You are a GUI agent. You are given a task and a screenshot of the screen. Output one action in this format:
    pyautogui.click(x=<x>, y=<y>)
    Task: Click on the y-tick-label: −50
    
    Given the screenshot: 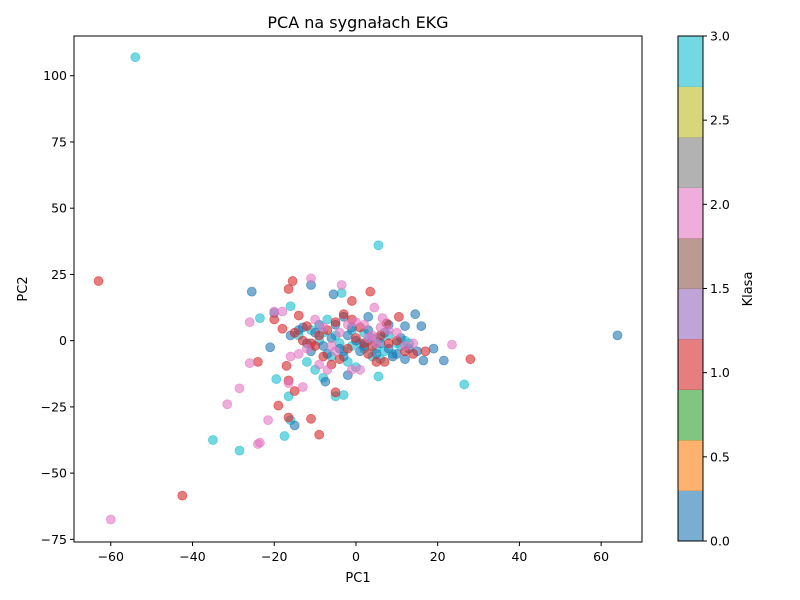 What is the action you would take?
    pyautogui.click(x=54, y=473)
    